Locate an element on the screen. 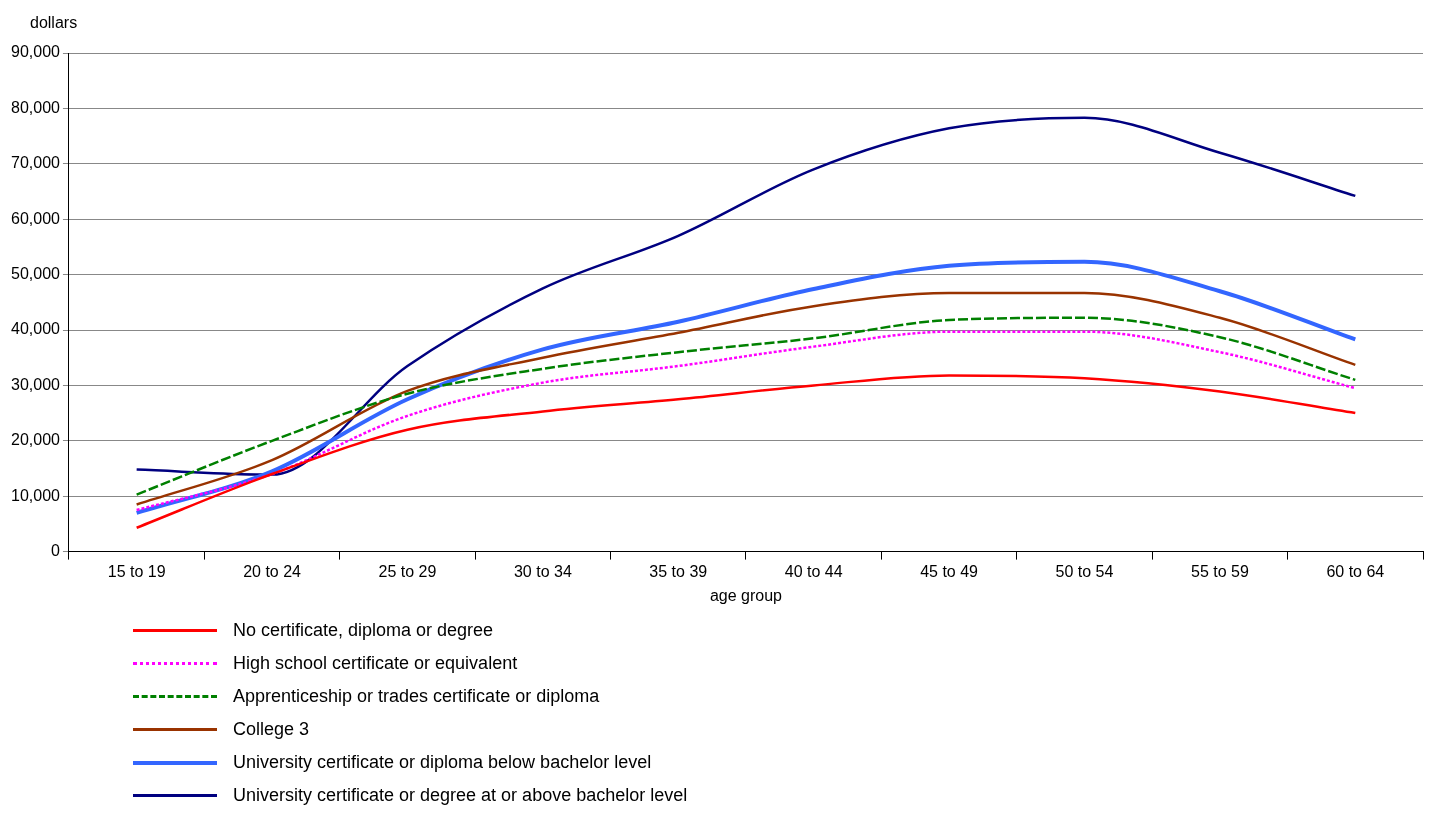 This screenshot has width=1443, height=830. y-tick-label: 60,000 is located at coordinates (36, 218).